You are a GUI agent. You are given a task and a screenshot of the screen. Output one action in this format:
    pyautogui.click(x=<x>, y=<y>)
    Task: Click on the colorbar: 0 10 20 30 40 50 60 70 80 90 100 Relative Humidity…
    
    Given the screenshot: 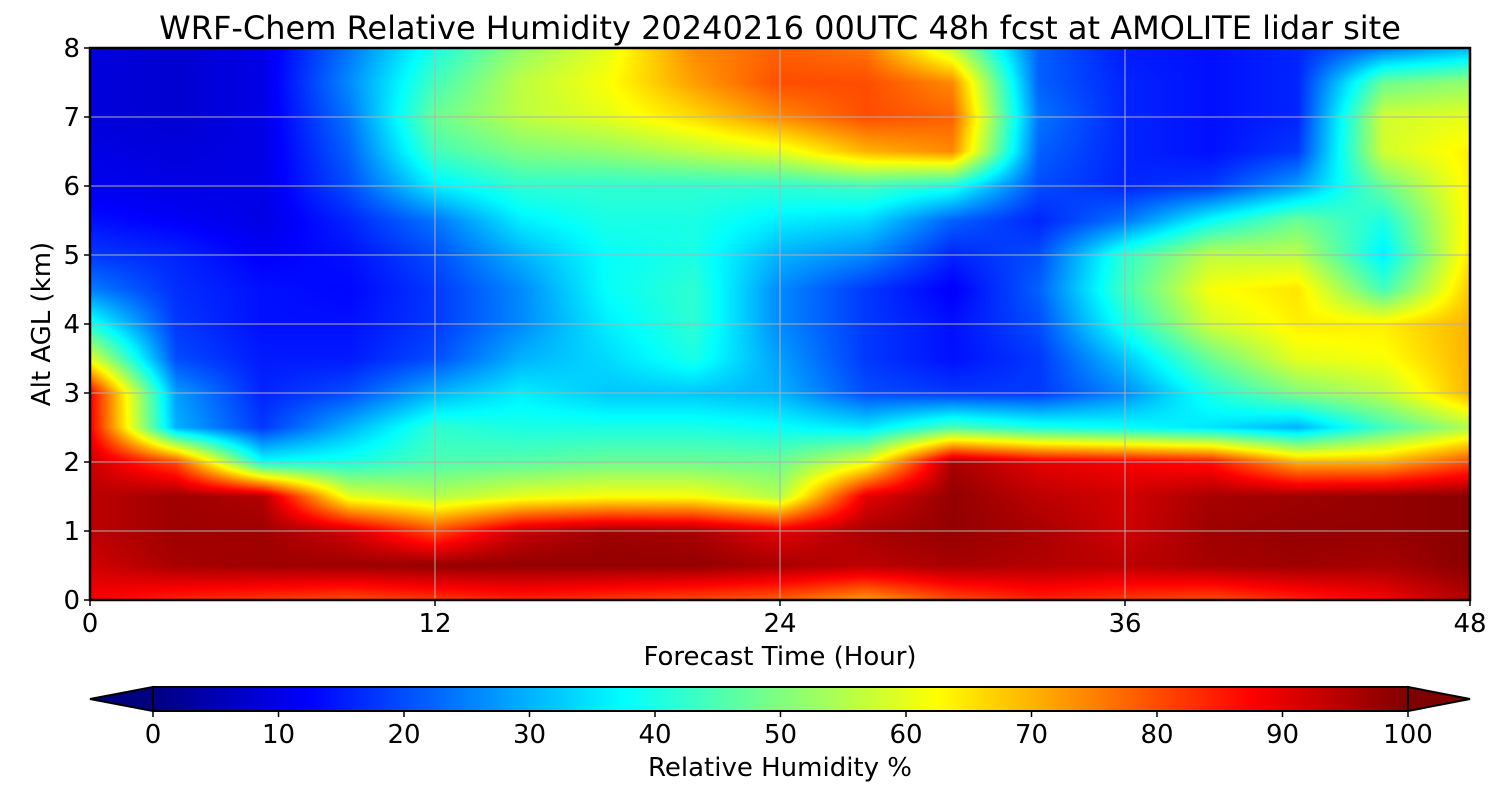 What is the action you would take?
    pyautogui.click(x=780, y=734)
    